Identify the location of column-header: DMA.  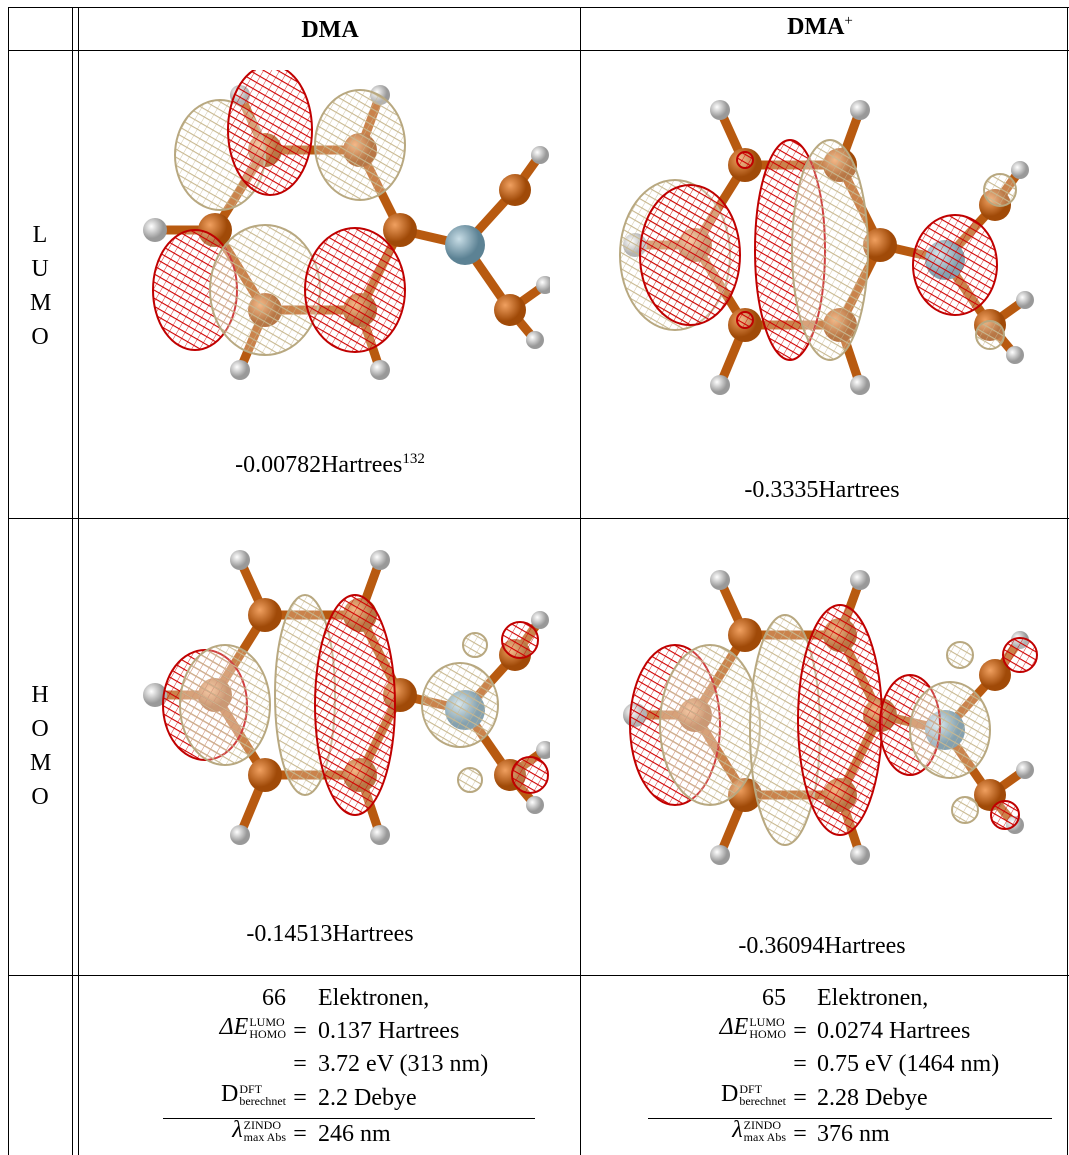
(330, 30).